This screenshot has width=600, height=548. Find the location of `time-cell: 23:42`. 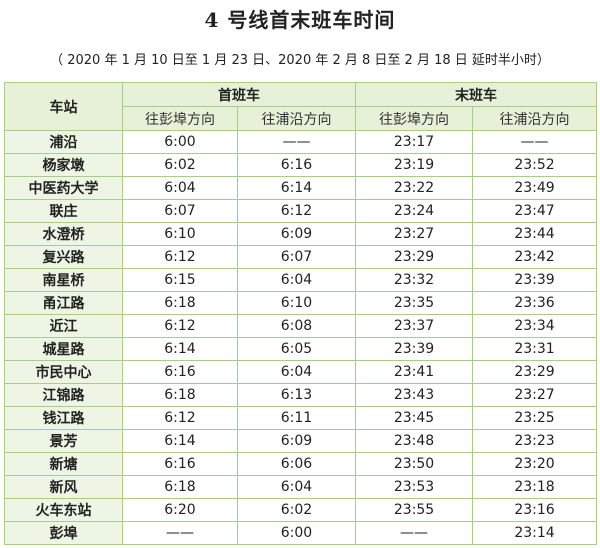

time-cell: 23:42 is located at coordinates (534, 257).